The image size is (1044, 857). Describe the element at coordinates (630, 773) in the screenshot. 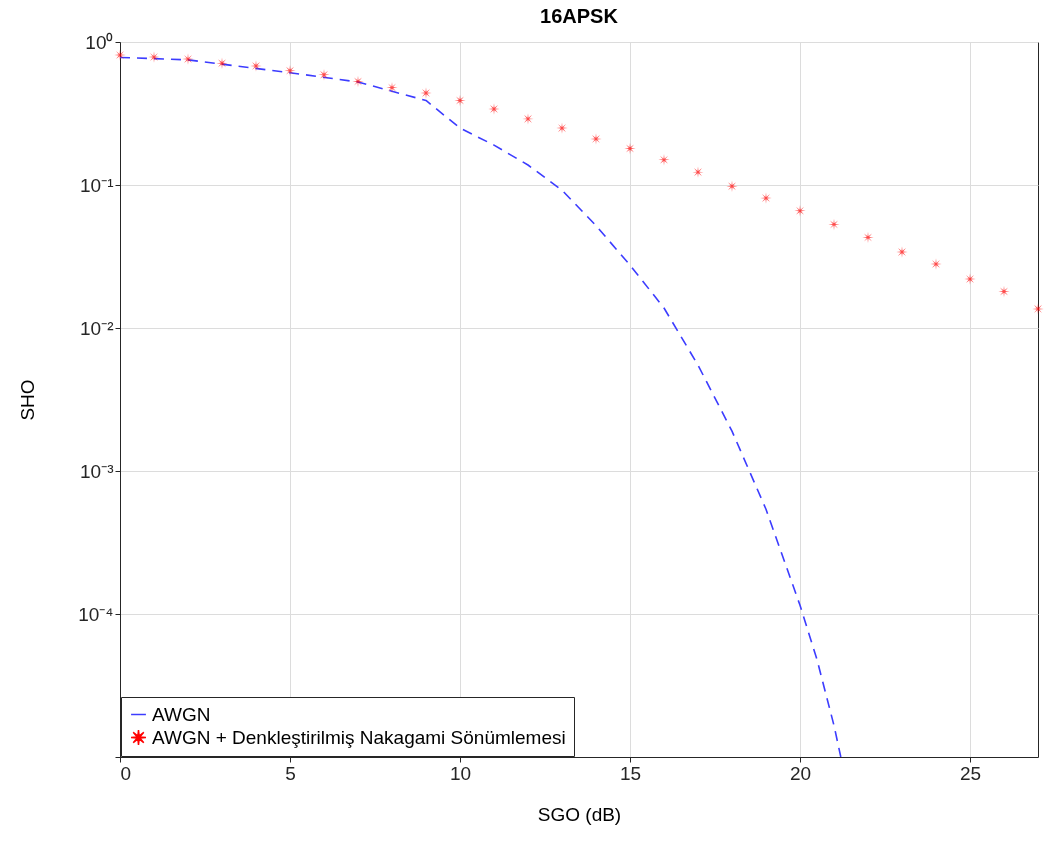

I see `x-tick-label: 15` at that location.